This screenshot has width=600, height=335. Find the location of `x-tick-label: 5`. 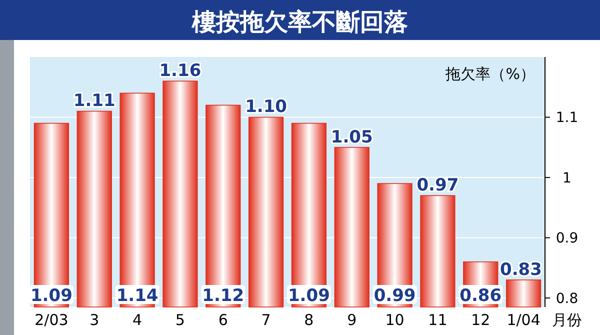

x-tick-label: 5 is located at coordinates (180, 320).